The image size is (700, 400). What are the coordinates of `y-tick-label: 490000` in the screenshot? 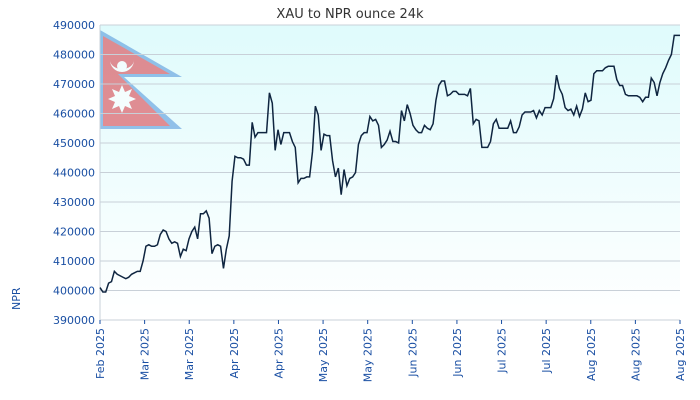 It's located at (74, 25).